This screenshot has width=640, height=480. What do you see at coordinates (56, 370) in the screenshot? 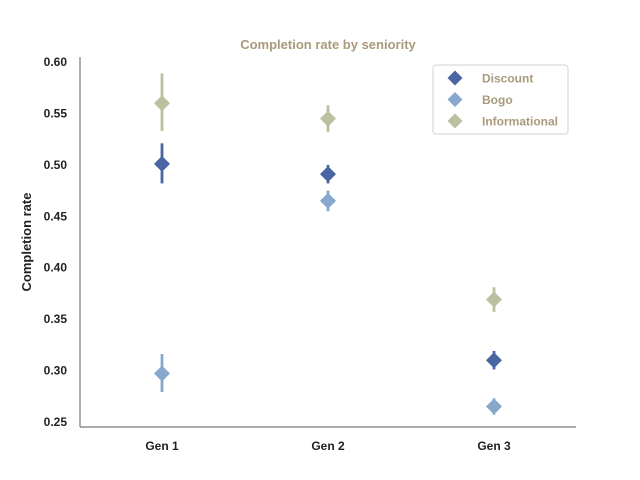
I see `y-tick-label: 0.30` at bounding box center [56, 370].